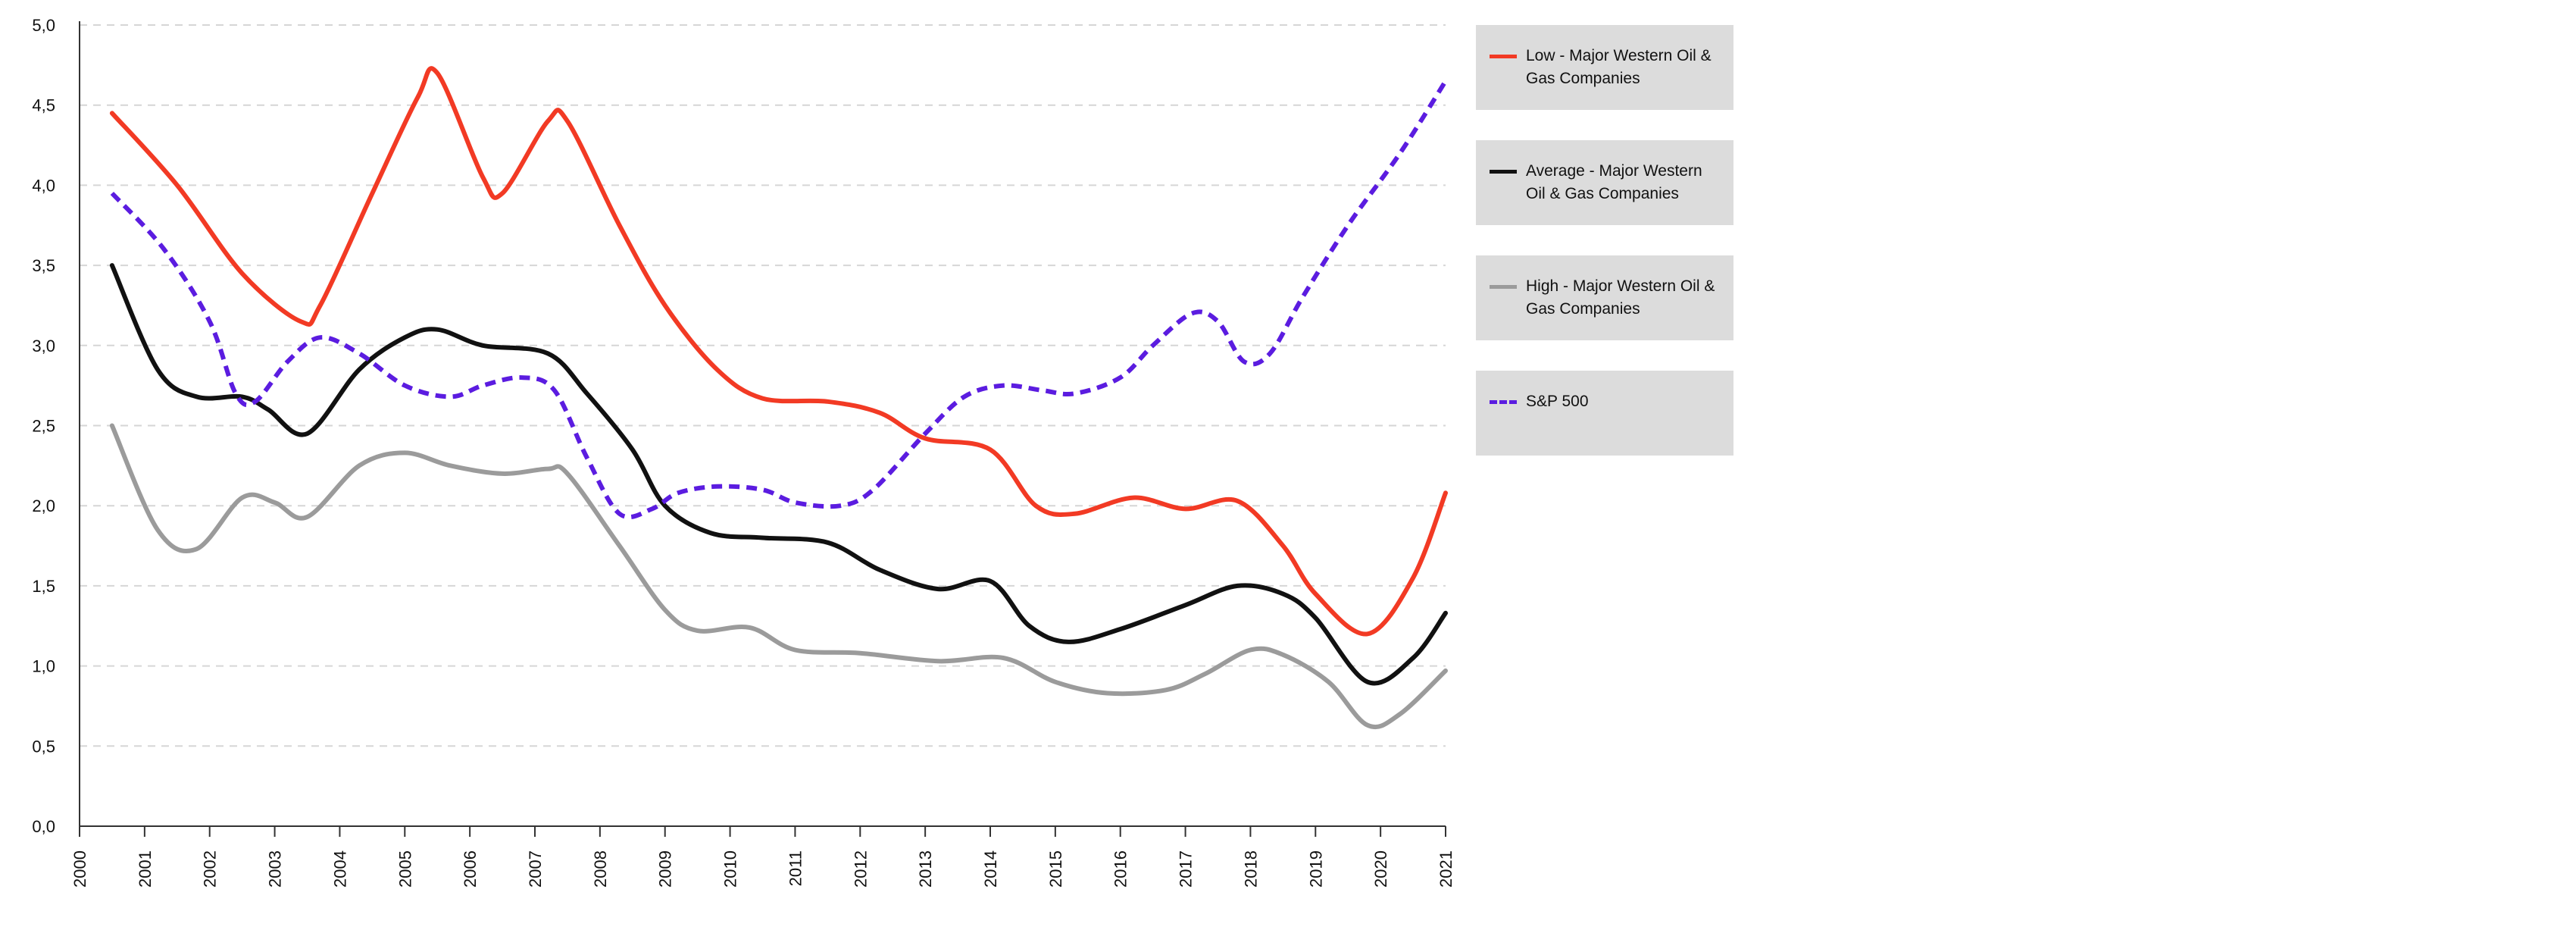  What do you see at coordinates (44, 746) in the screenshot?
I see `y-tick-label: 0,5` at bounding box center [44, 746].